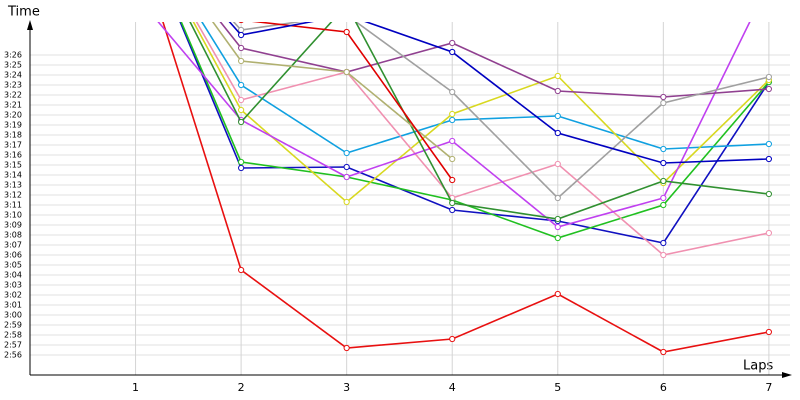  I want to click on y-tick-label: 3:20, so click(13, 115).